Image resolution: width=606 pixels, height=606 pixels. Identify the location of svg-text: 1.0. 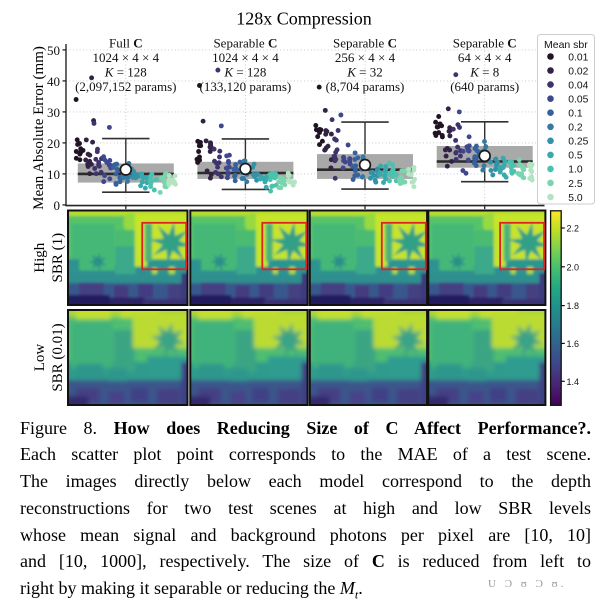
(575, 170).